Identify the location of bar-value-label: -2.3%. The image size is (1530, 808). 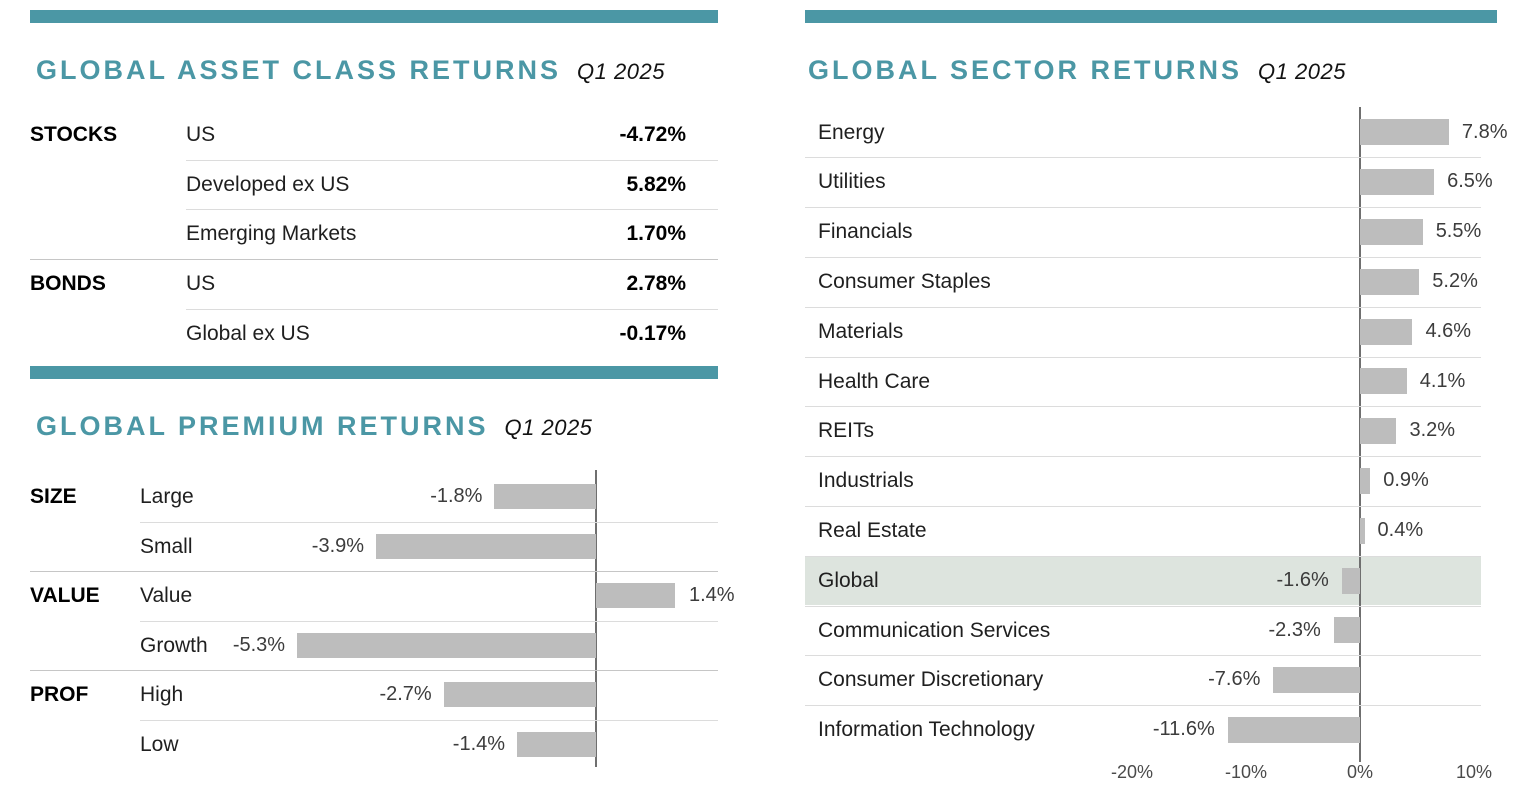
(1294, 629).